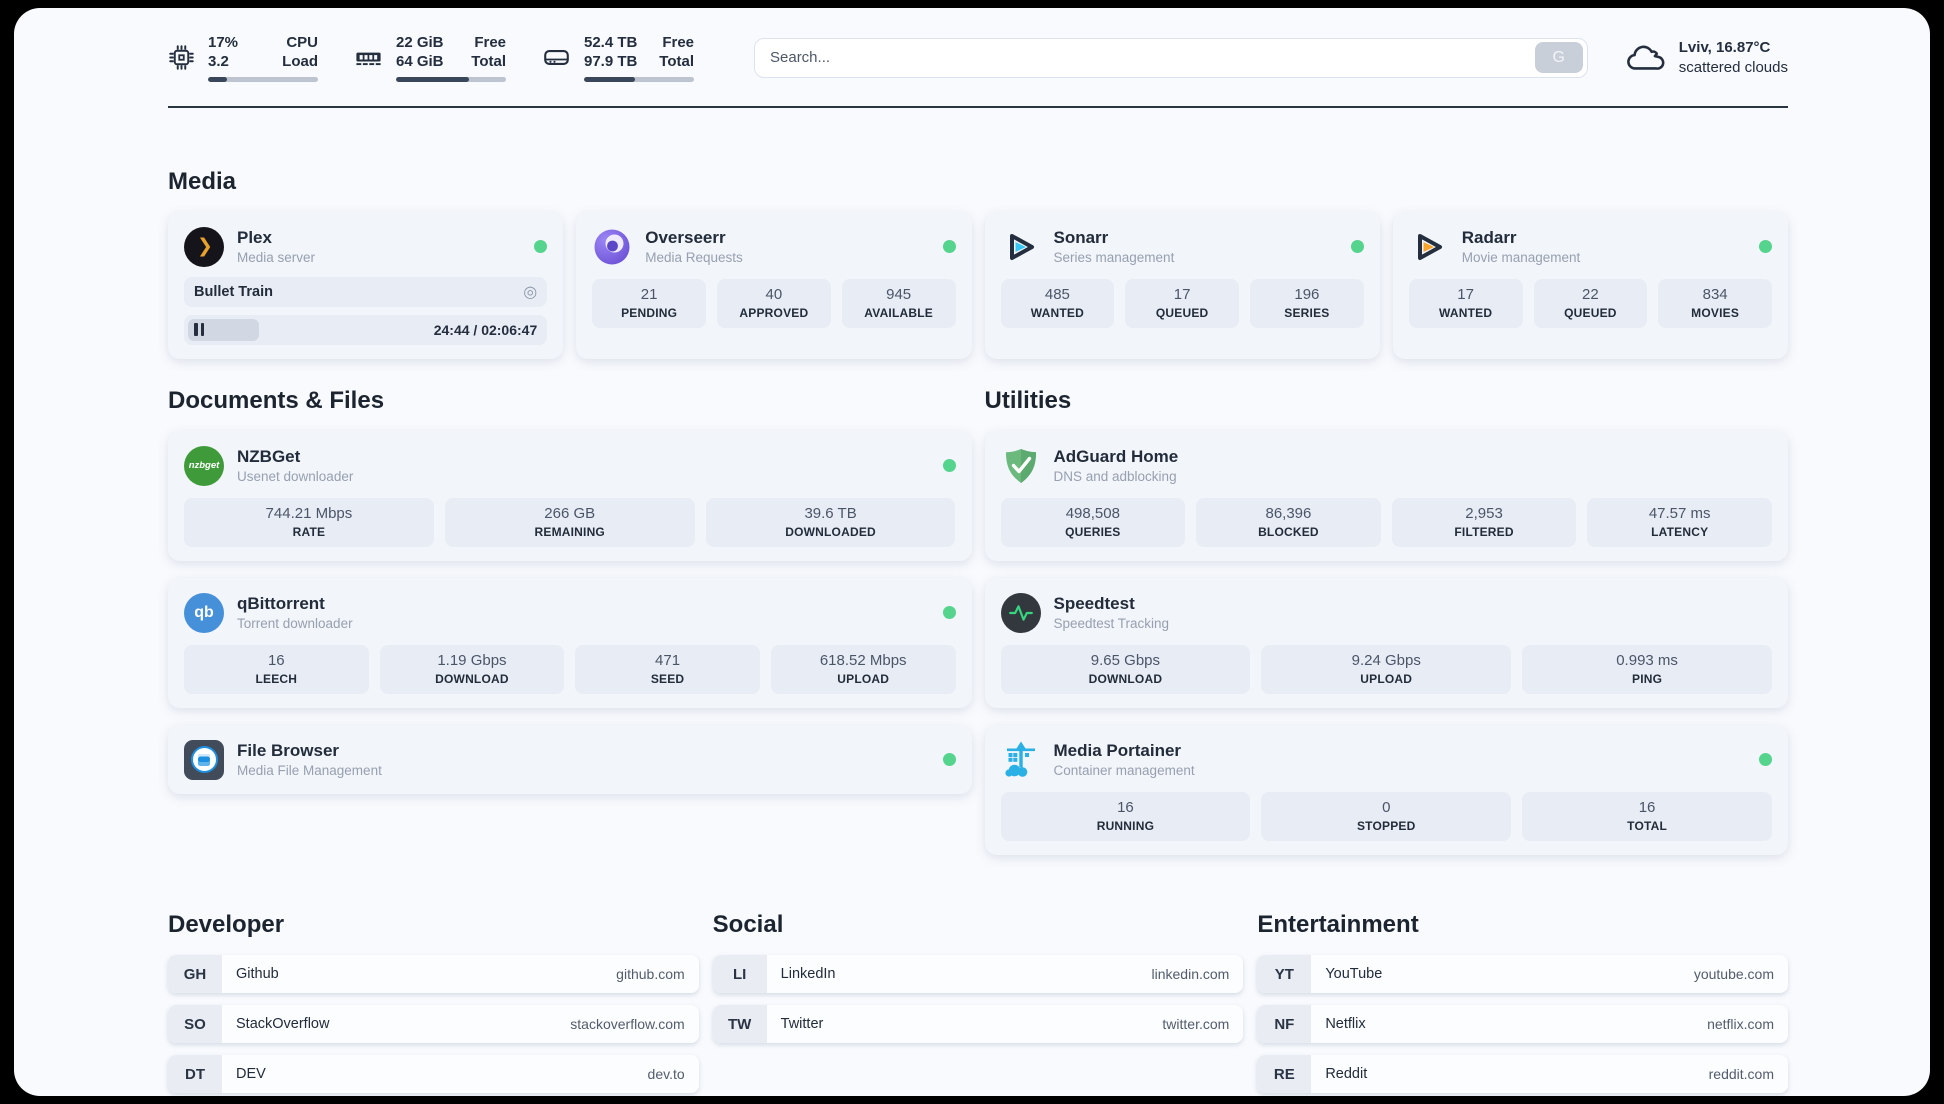  What do you see at coordinates (1093, 522) in the screenshot?
I see `stat-queries: 498,508 QUERIES` at bounding box center [1093, 522].